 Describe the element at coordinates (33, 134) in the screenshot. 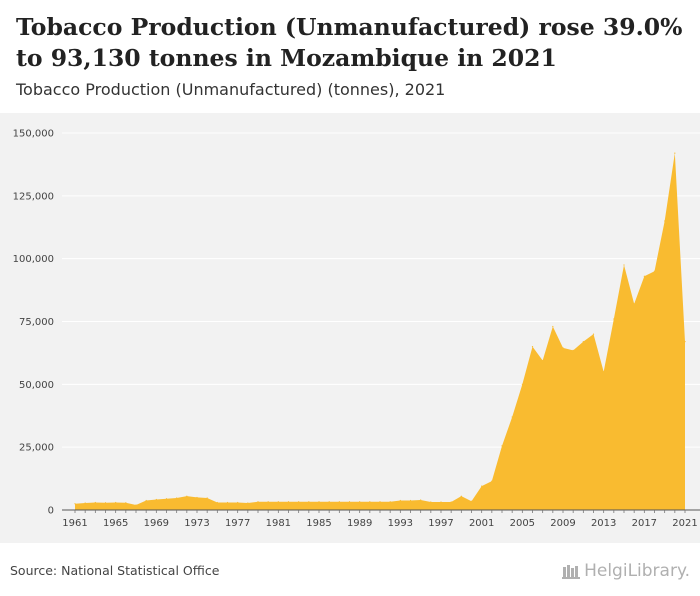

I see `y-tick-label: 150,000` at that location.